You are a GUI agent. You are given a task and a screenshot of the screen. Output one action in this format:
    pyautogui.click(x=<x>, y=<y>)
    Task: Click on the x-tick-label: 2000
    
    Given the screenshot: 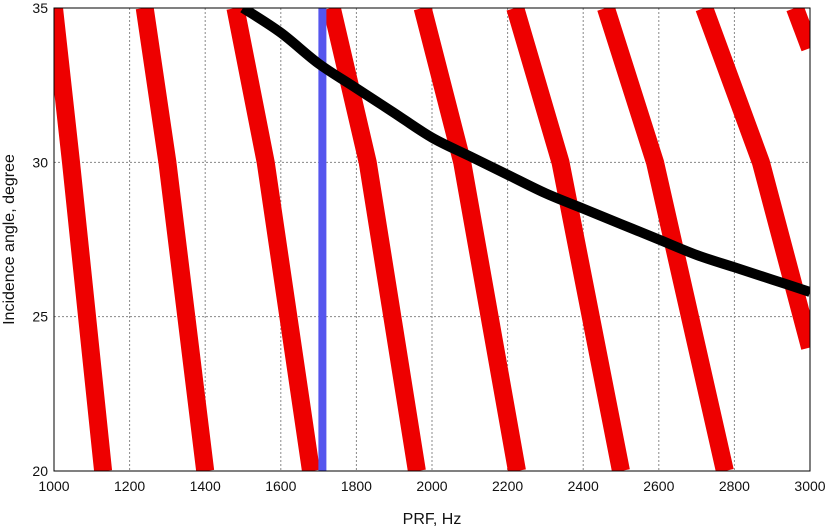 What is the action you would take?
    pyautogui.click(x=431, y=486)
    